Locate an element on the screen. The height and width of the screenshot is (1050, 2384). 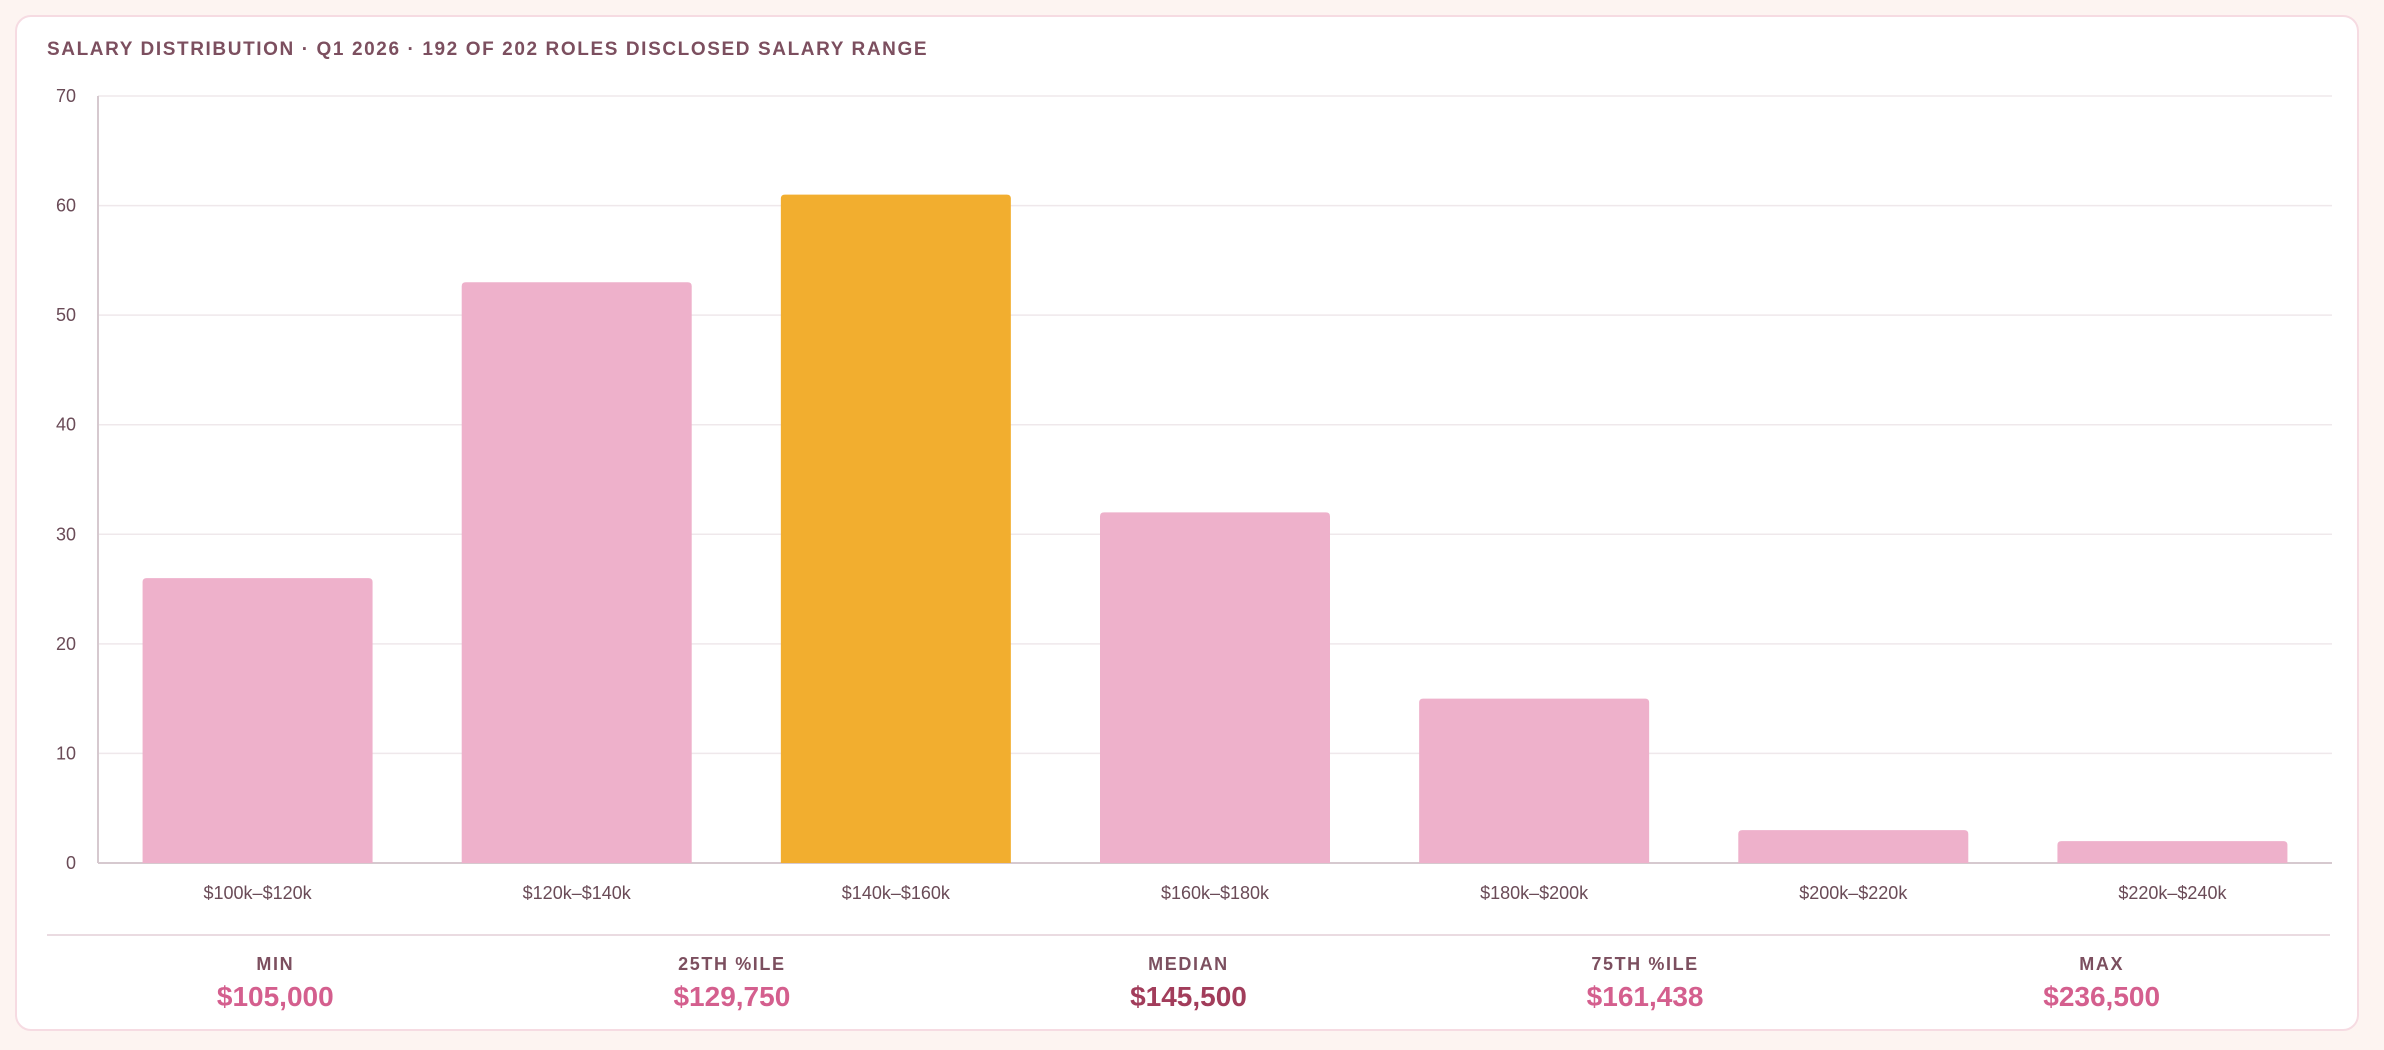
x-tick-label: $200k–$220k is located at coordinates (1853, 893).